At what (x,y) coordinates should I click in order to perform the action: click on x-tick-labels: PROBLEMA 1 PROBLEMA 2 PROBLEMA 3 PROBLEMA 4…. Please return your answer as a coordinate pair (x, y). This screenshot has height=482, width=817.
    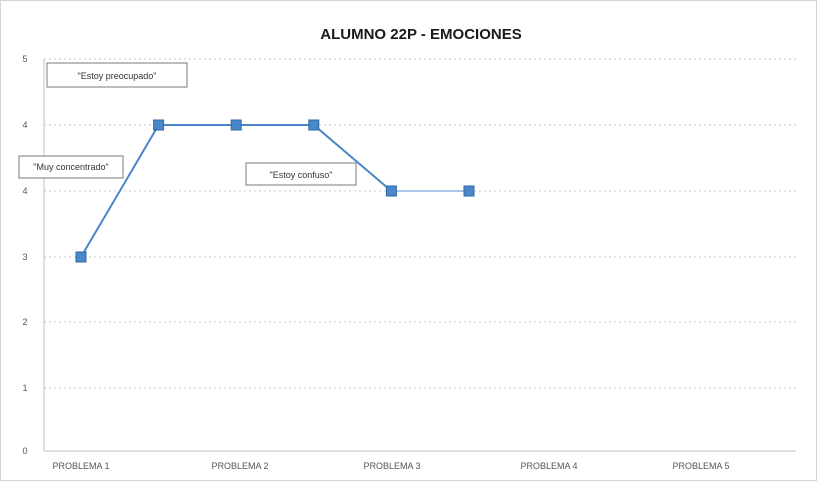
    Looking at the image, I should click on (390, 466).